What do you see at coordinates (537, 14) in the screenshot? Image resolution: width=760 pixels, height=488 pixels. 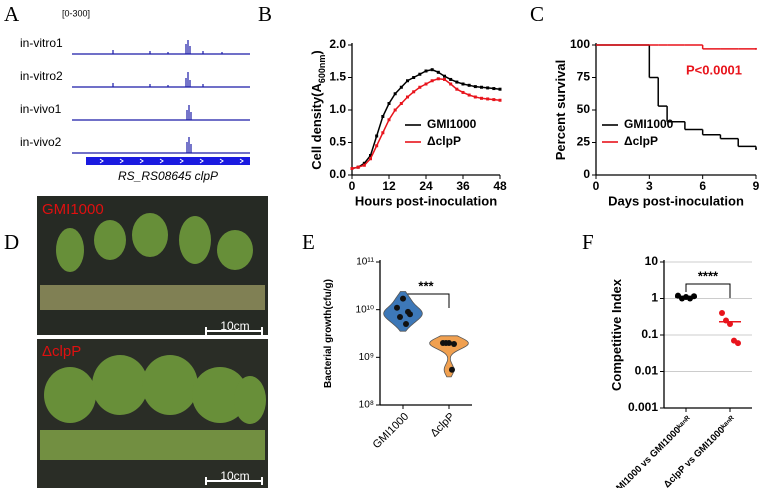 I see `panel-letter: C` at bounding box center [537, 14].